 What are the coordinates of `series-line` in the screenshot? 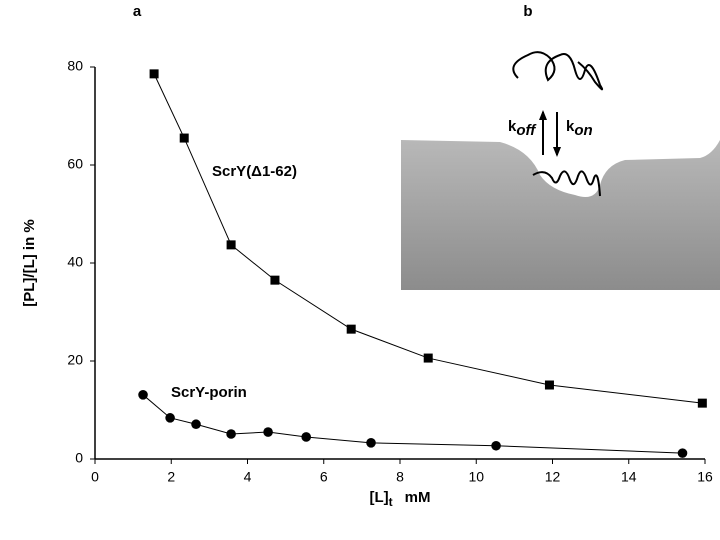 It's located at (412, 424).